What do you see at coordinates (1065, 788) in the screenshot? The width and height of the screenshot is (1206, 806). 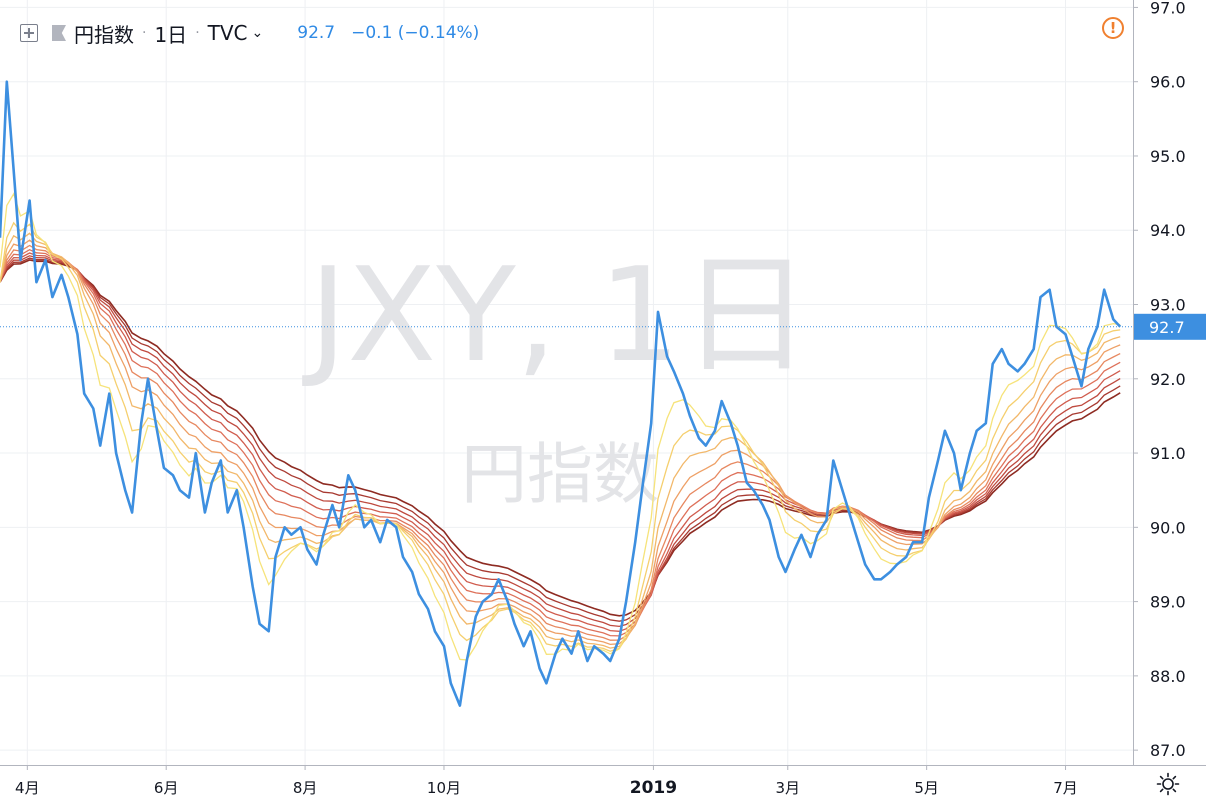 I see `x-axis-tick-label: 7月` at bounding box center [1065, 788].